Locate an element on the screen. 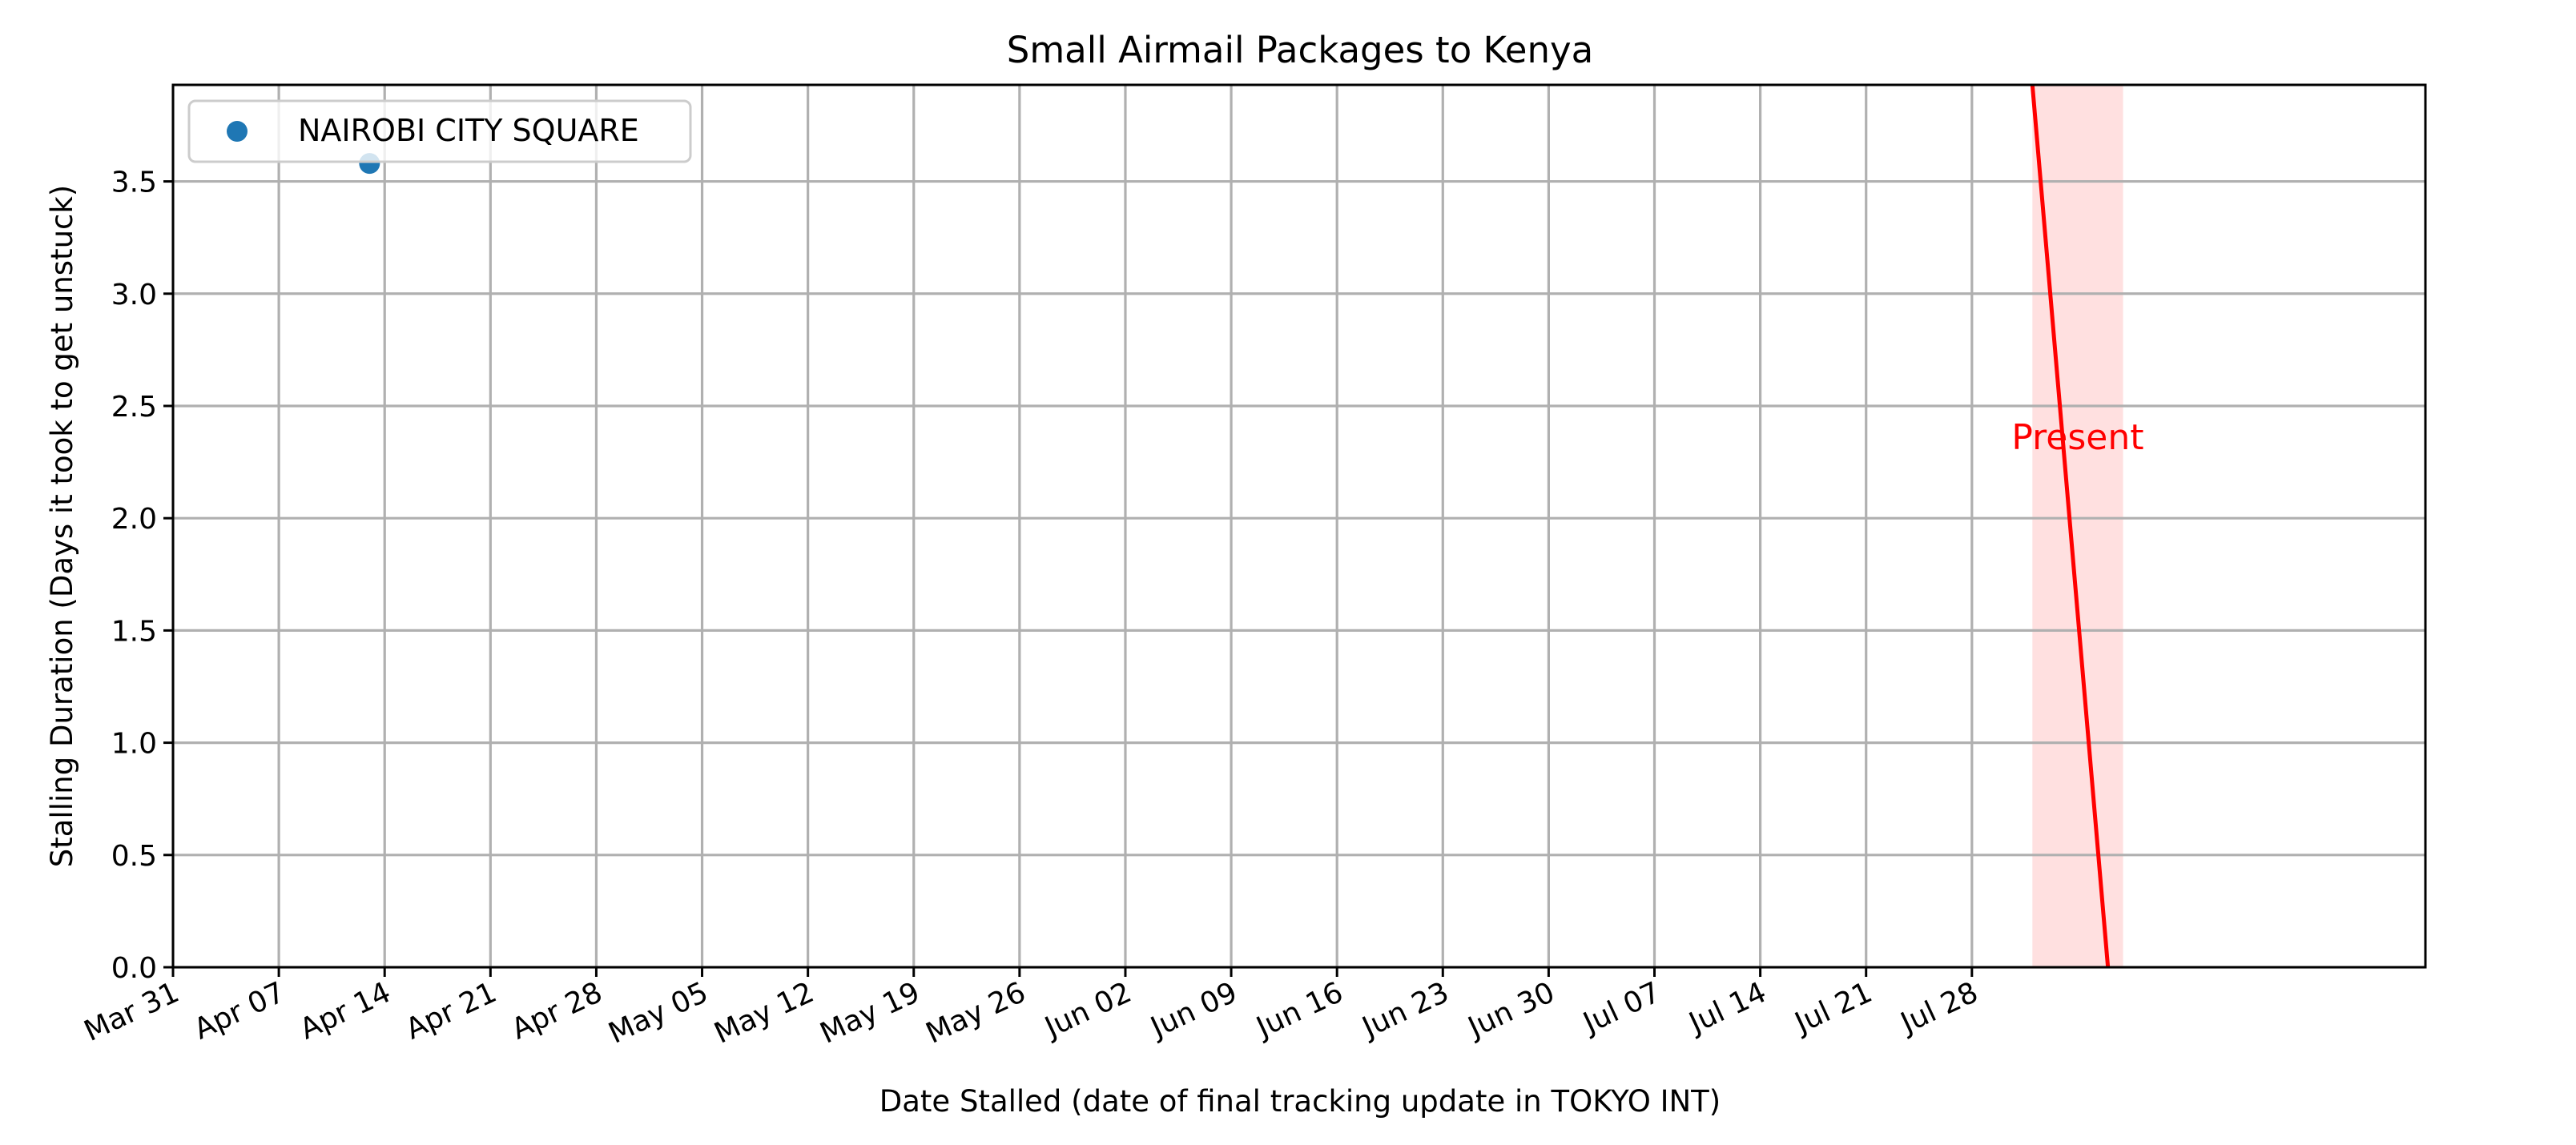 The height and width of the screenshot is (1145, 2576). y-tick-label: 0.0 is located at coordinates (134, 968).